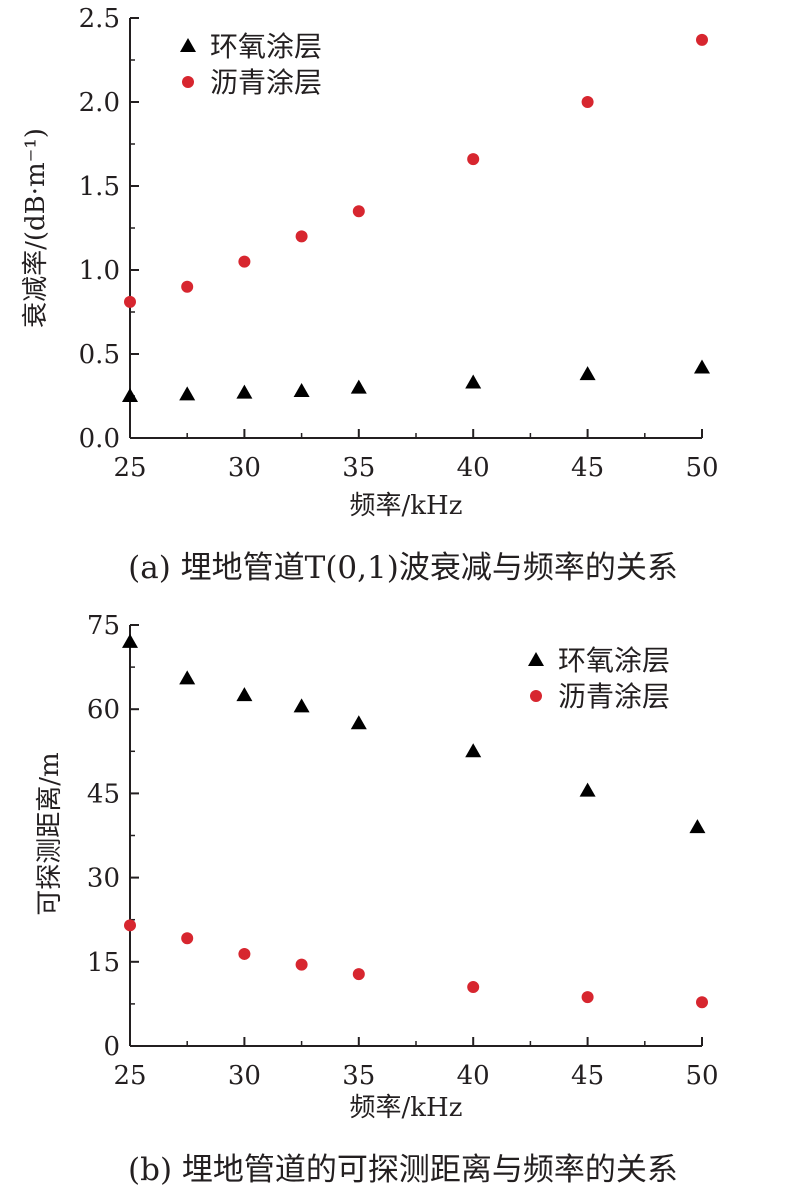 The image size is (806, 1200). What do you see at coordinates (614, 660) in the screenshot?
I see `chart-b-legend-epoxy-label: 环氧涂层` at bounding box center [614, 660].